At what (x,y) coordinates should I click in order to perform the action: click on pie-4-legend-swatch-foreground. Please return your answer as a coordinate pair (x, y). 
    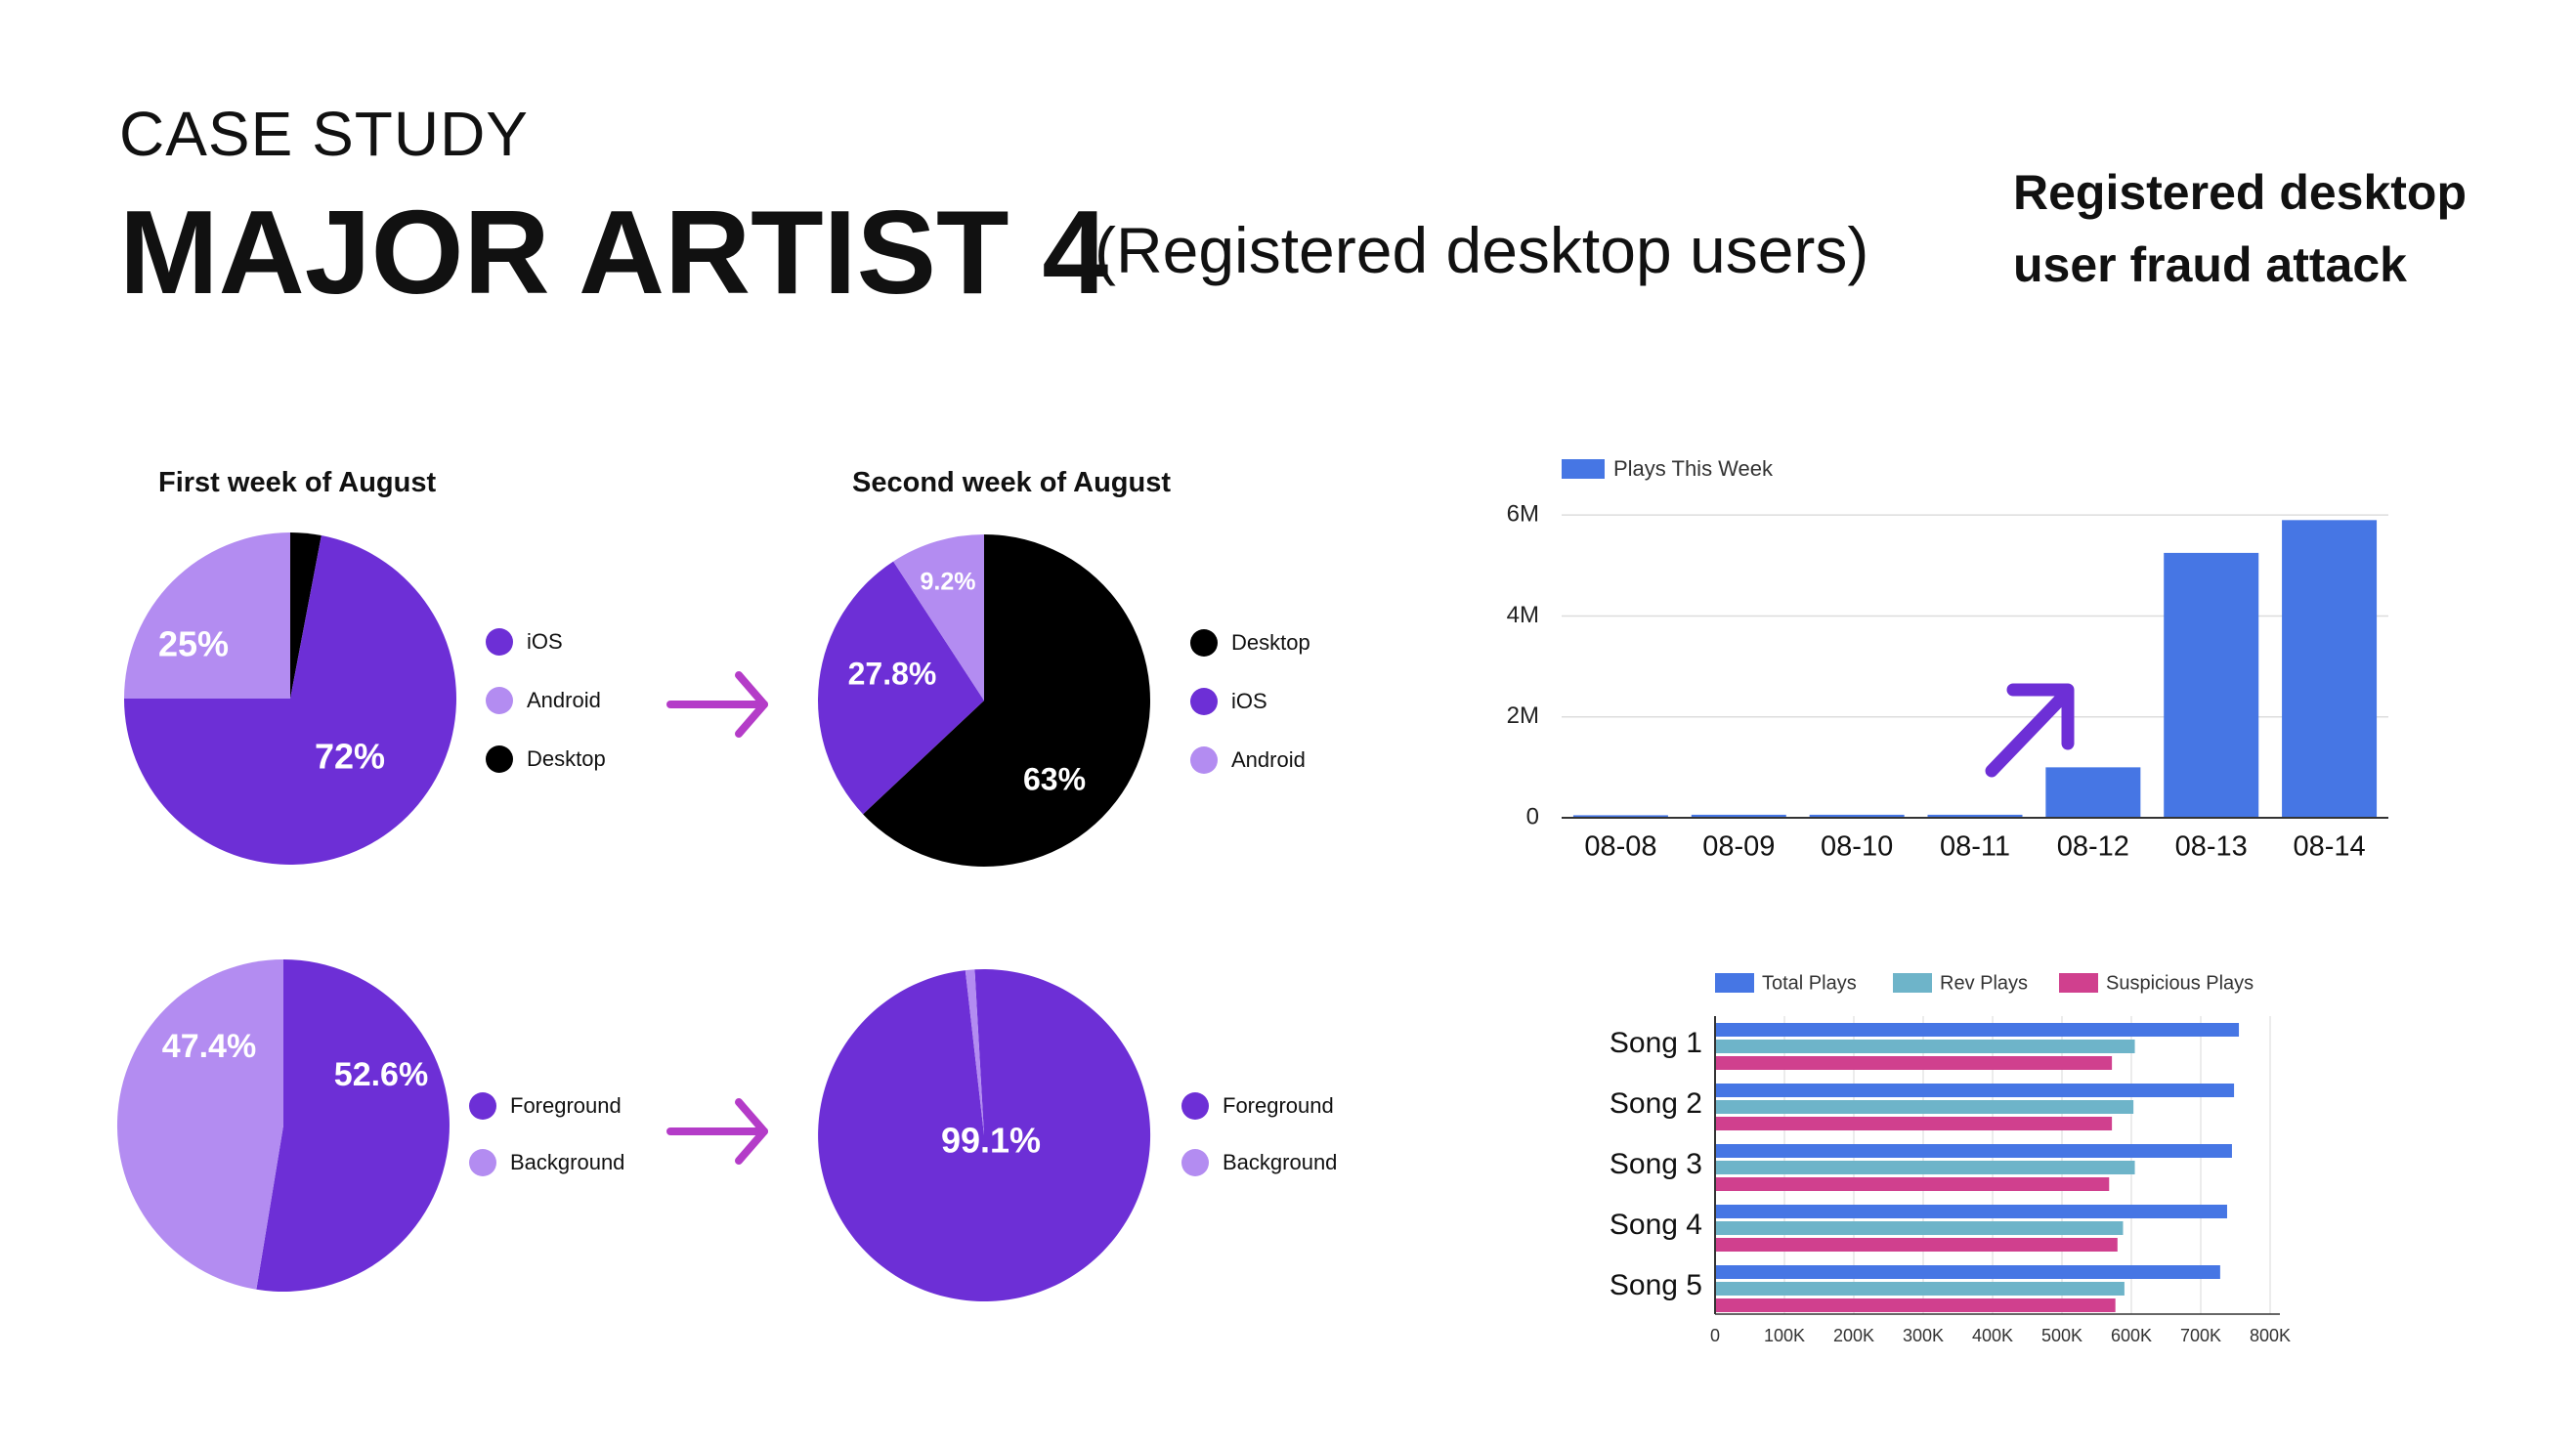
    Looking at the image, I should click on (1195, 1106).